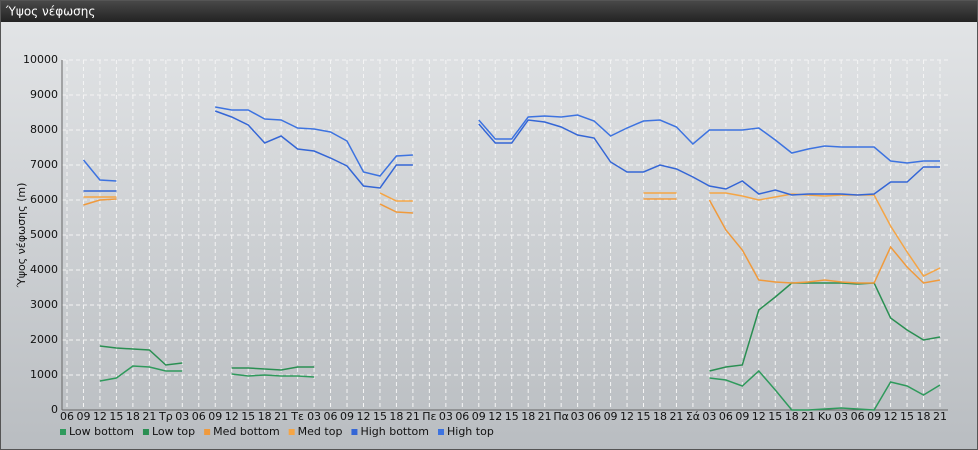 The width and height of the screenshot is (978, 450). What do you see at coordinates (44, 269) in the screenshot?
I see `y-tick-label: 4000` at bounding box center [44, 269].